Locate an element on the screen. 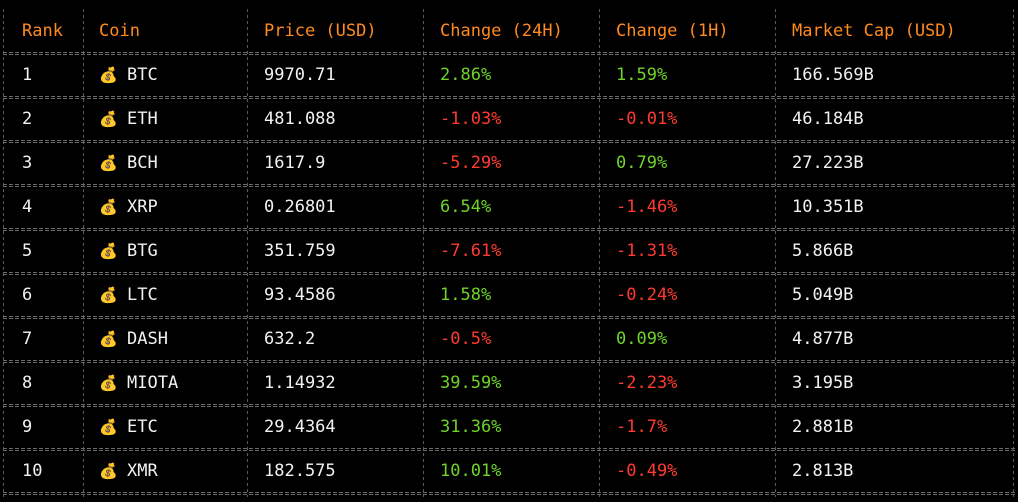 The image size is (1018, 502). rank-cell: 6 is located at coordinates (27, 295).